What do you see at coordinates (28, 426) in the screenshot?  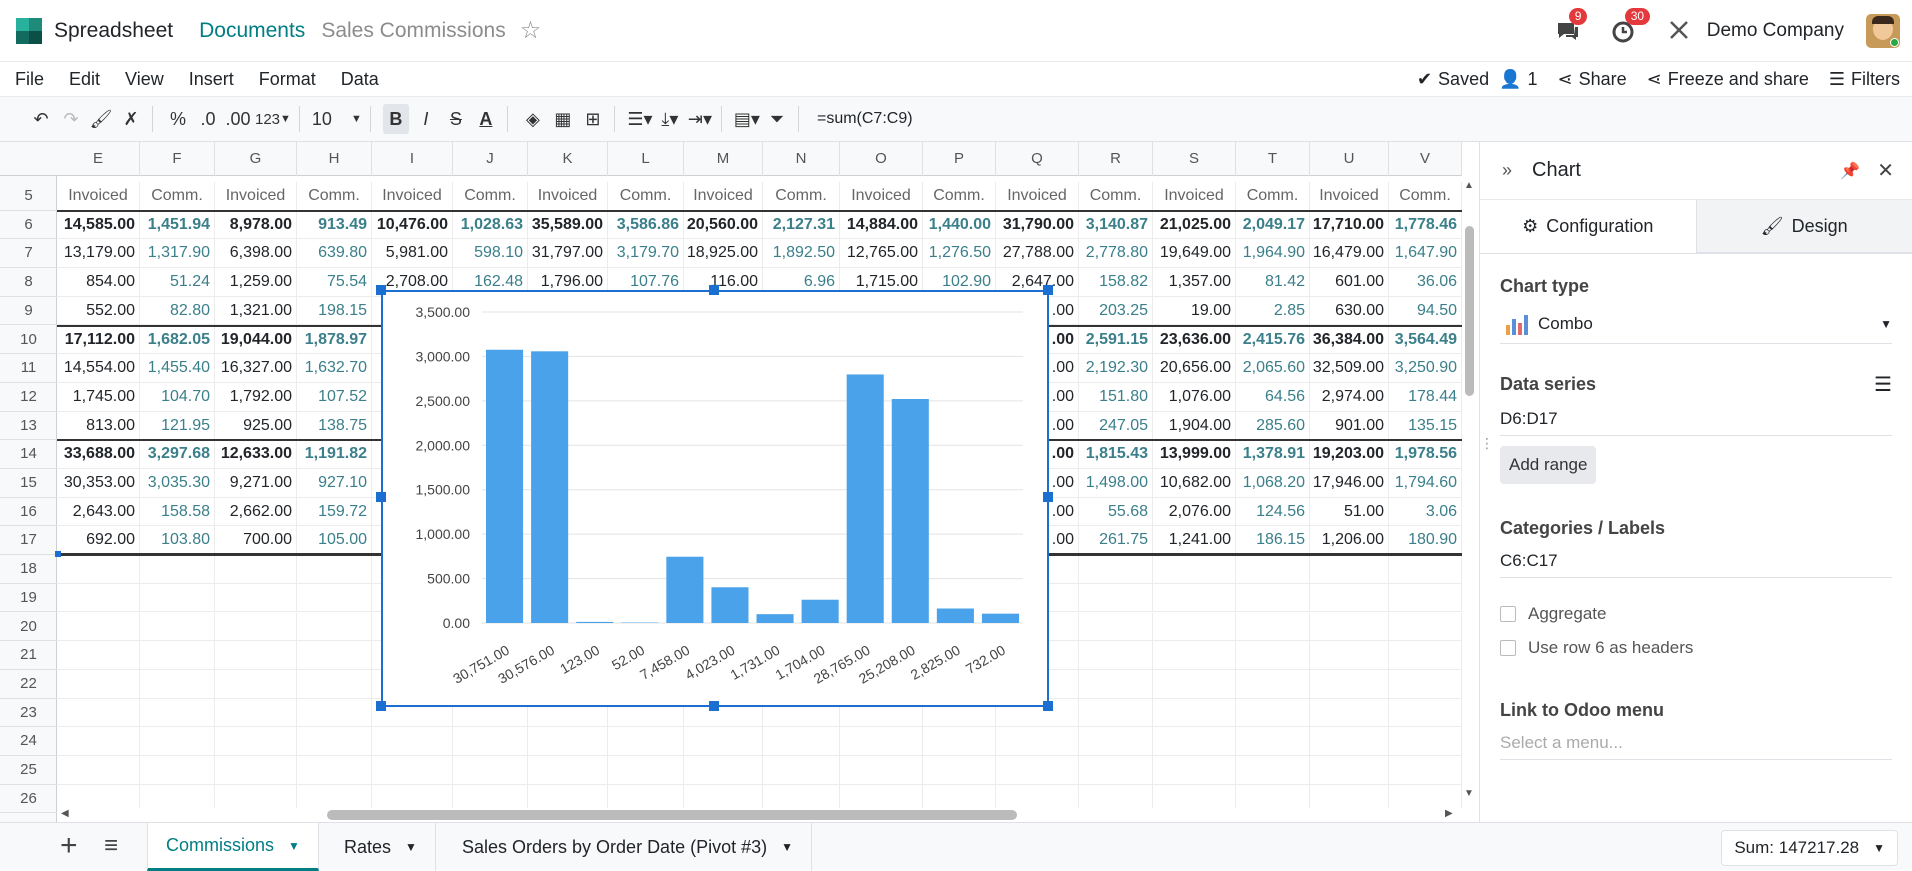 I see `row-header: 13` at bounding box center [28, 426].